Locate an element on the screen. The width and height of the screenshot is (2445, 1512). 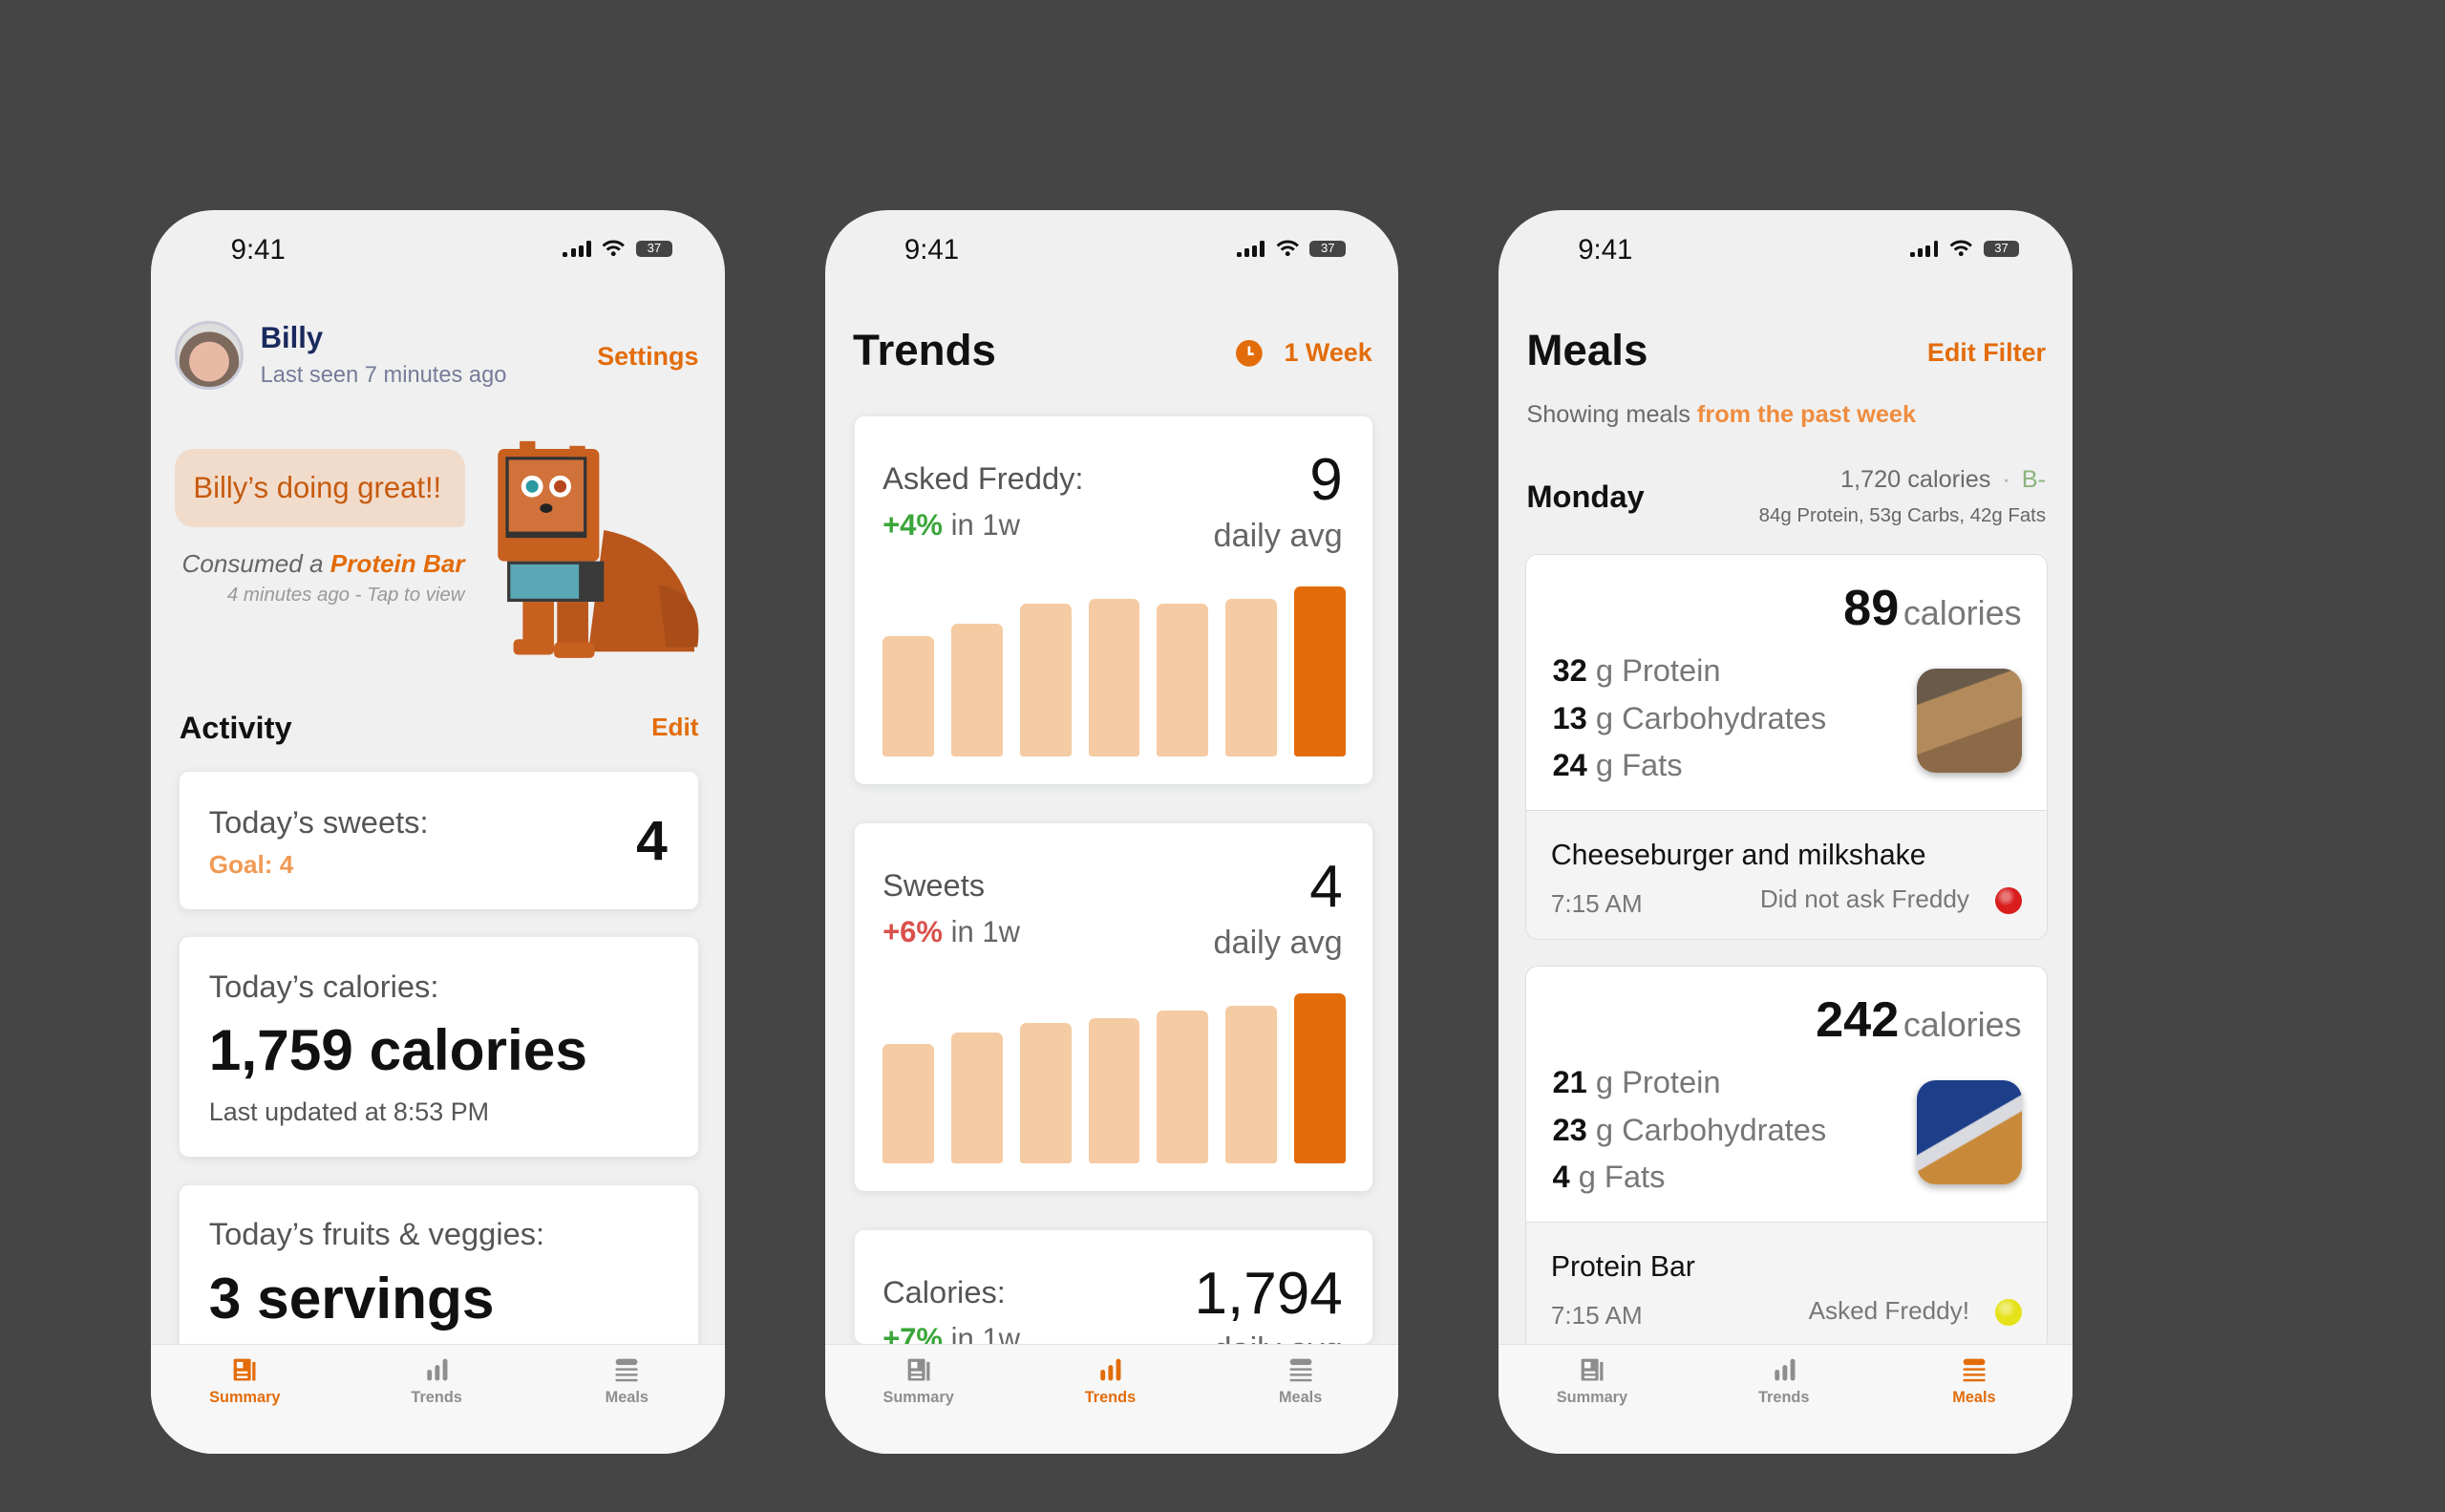
red-status-dot-icon is located at coordinates (2008, 901).